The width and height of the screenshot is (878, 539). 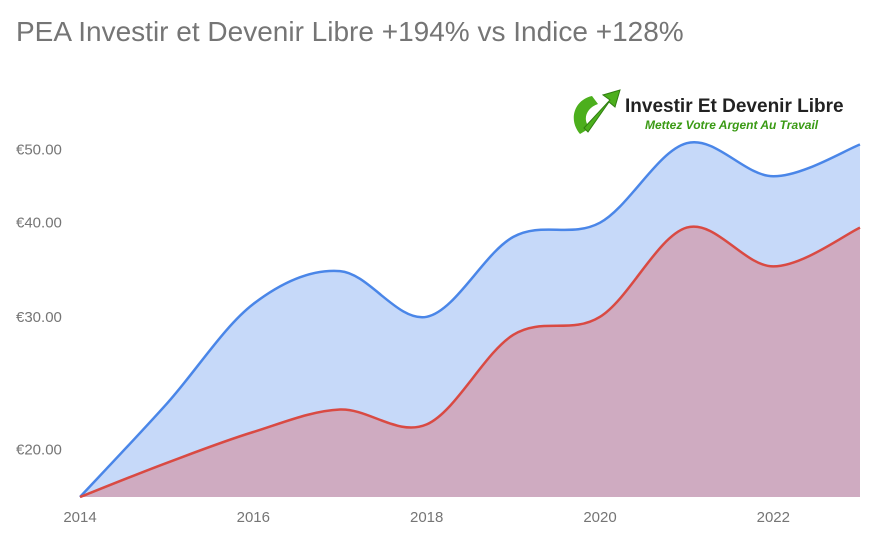 What do you see at coordinates (39, 223) in the screenshot?
I see `y-tick-label: €40.00` at bounding box center [39, 223].